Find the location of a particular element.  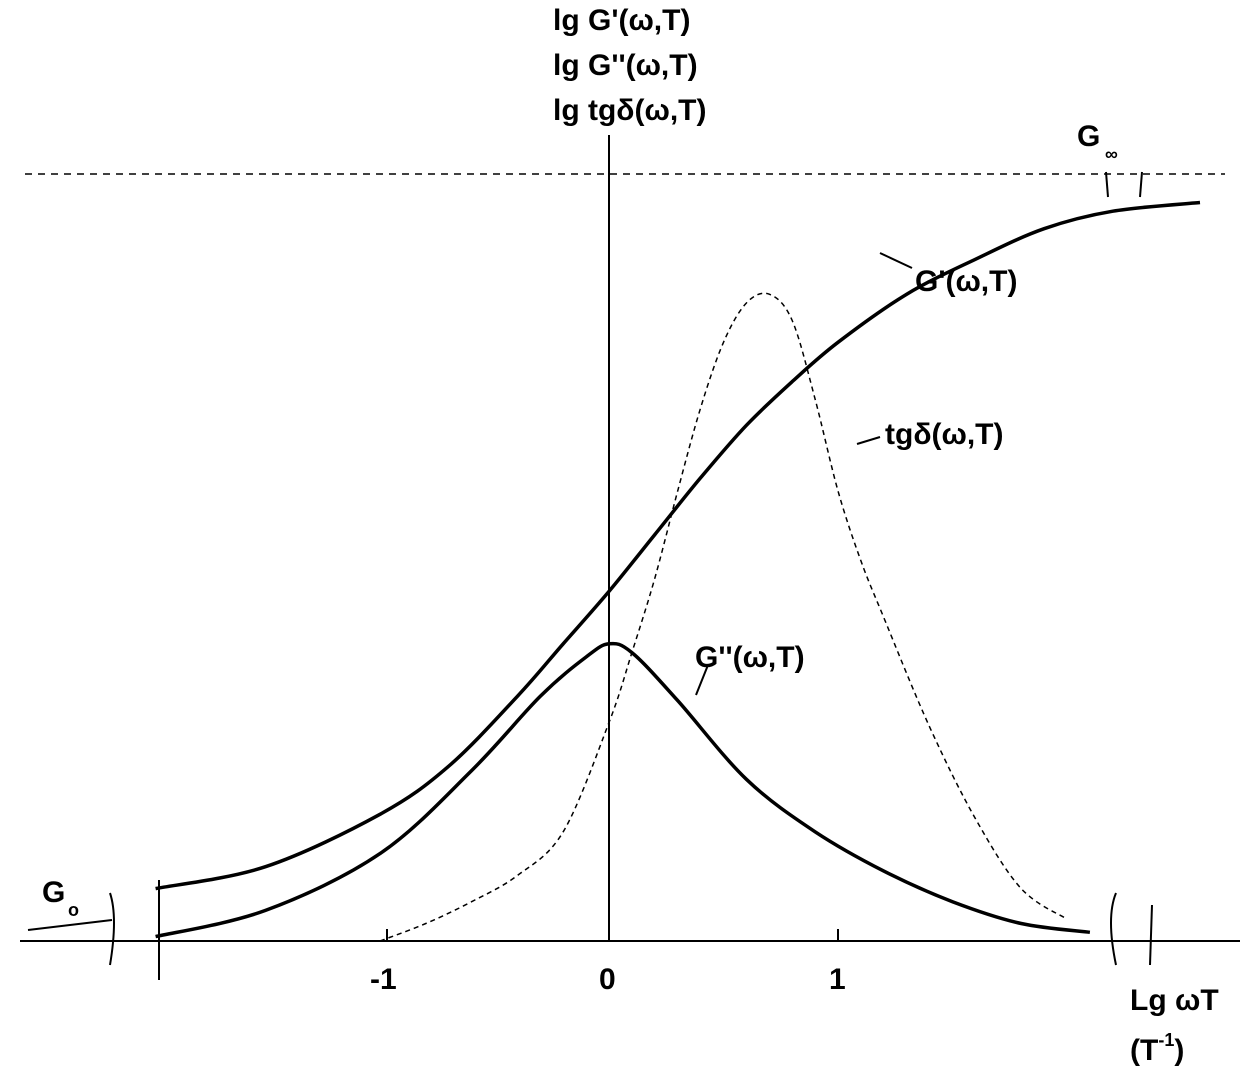

y-label-gdoubleprime: lg G''(ω,T) is located at coordinates (625, 65).